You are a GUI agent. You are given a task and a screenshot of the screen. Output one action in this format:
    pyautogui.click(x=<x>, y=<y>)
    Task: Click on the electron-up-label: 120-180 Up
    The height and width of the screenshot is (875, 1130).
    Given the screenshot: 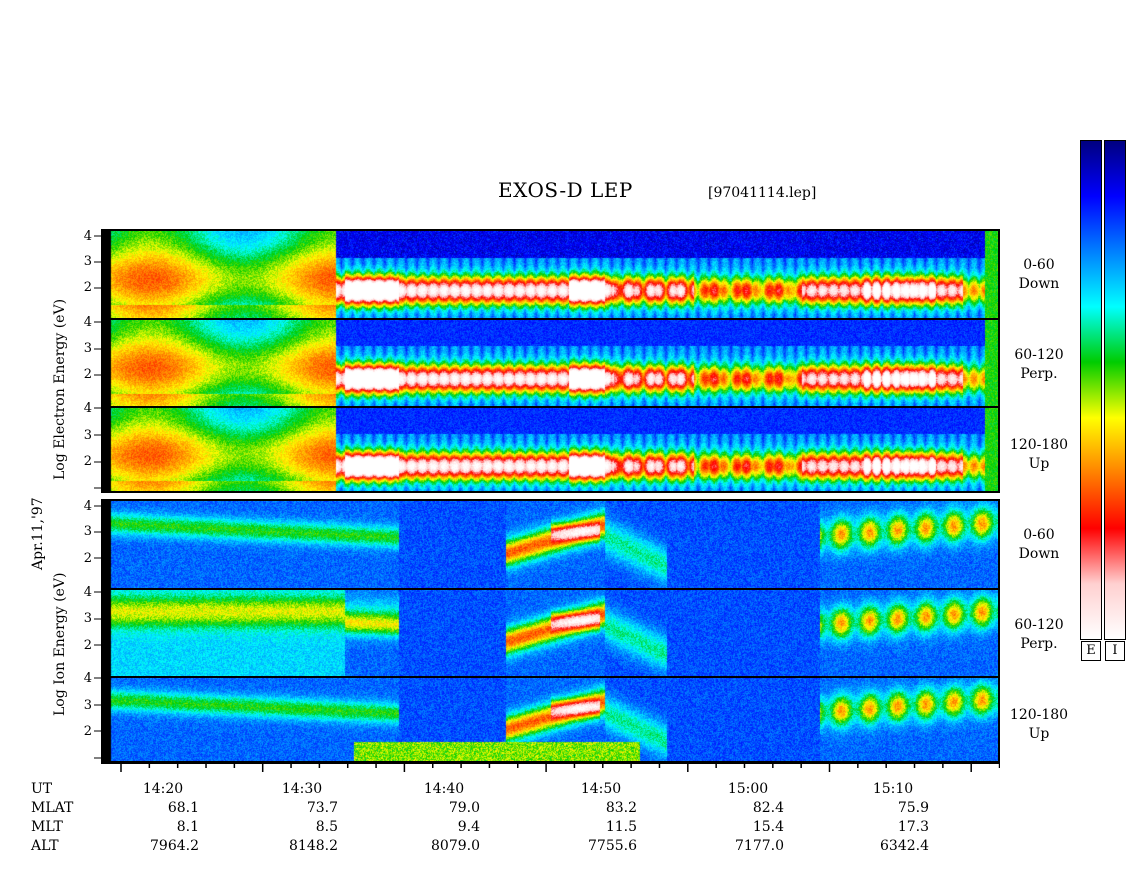 What is the action you would take?
    pyautogui.click(x=1039, y=454)
    